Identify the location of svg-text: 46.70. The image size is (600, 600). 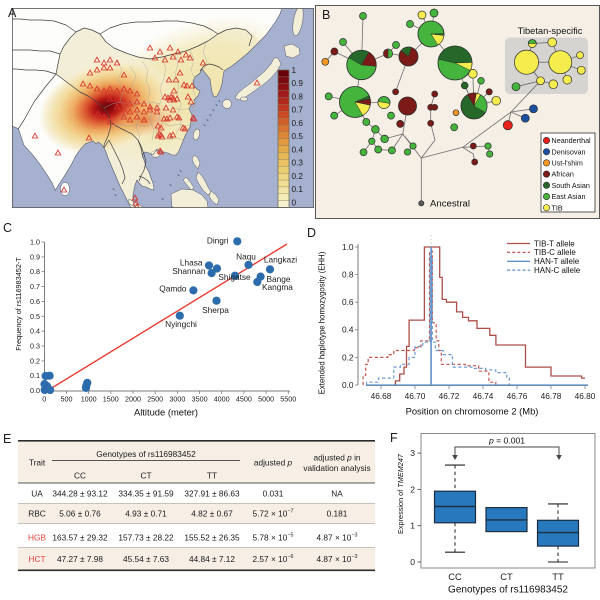
(415, 396).